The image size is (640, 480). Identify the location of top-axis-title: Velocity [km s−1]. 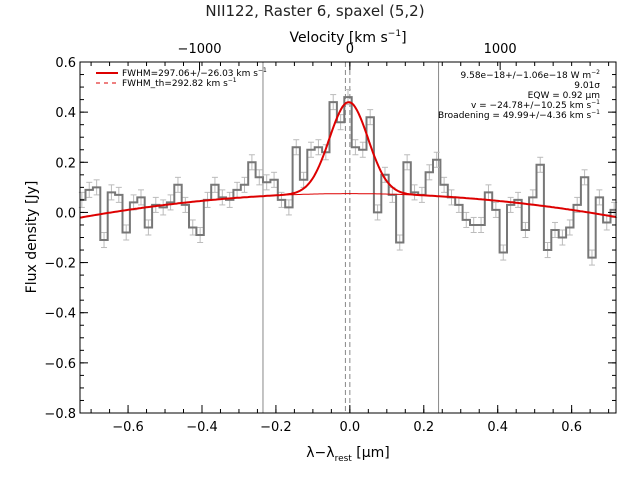
(347, 37).